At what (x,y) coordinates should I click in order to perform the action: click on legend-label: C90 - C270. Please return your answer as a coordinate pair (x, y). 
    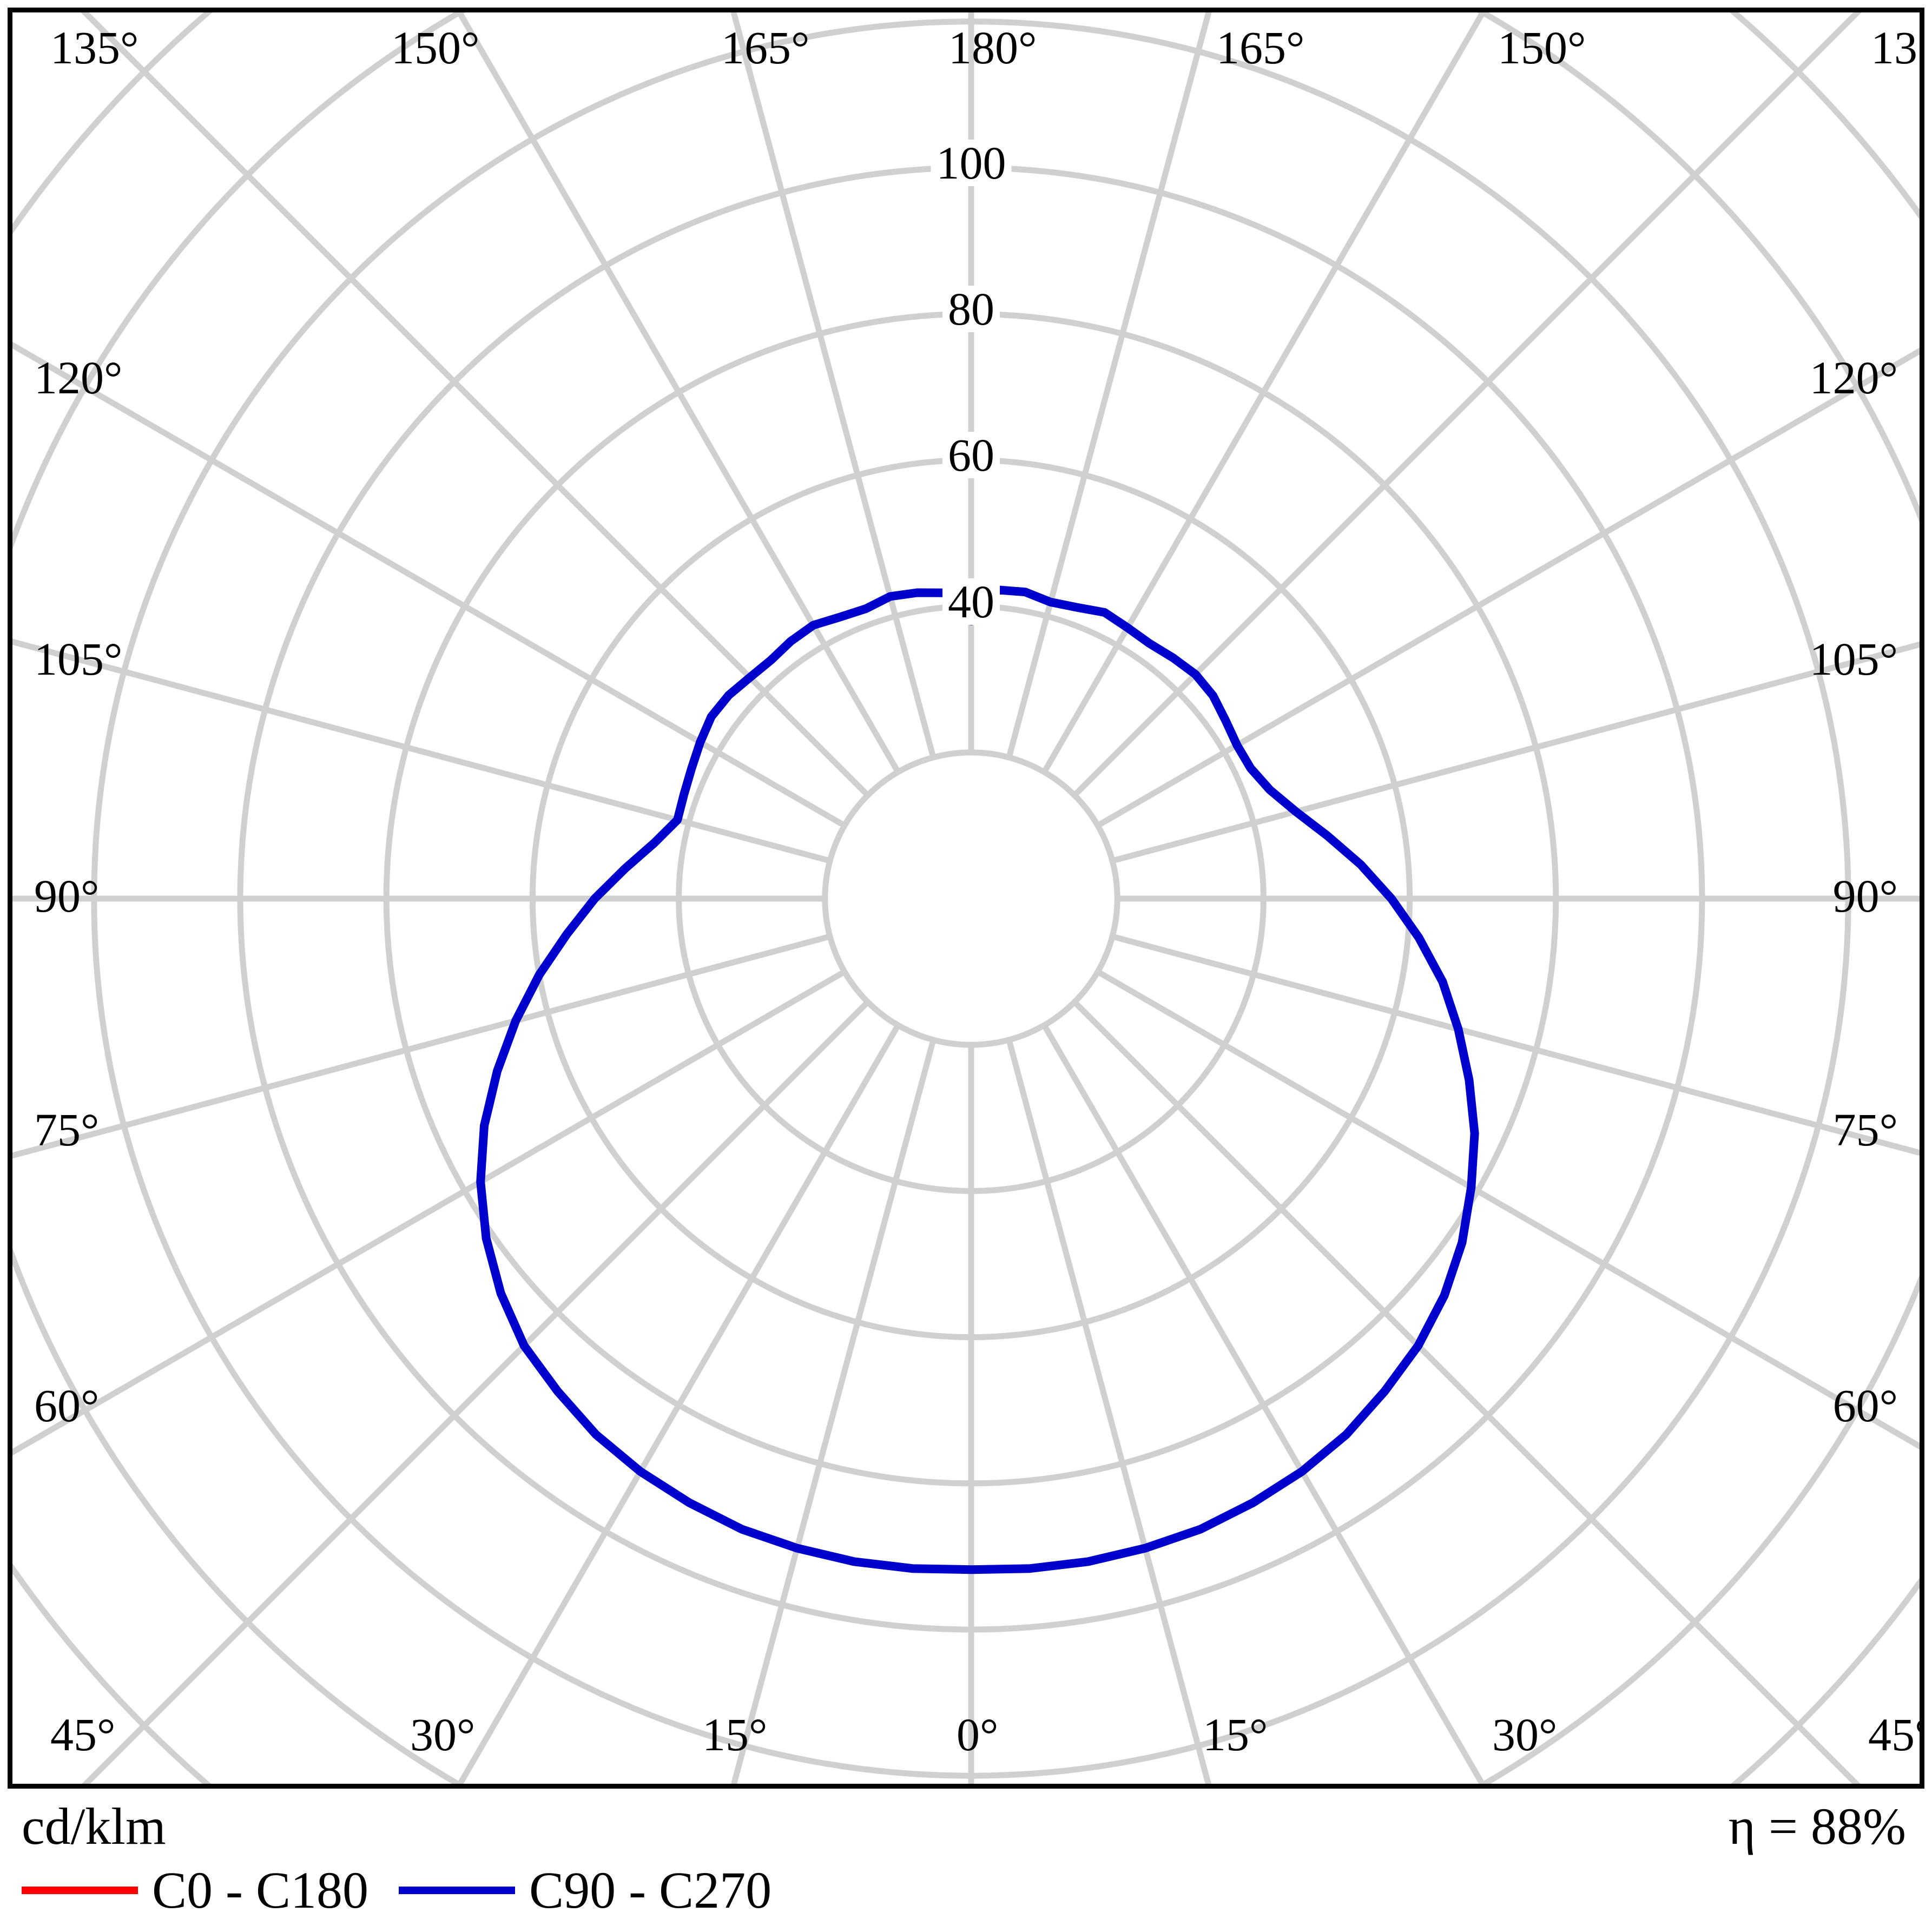
    Looking at the image, I should click on (650, 1890).